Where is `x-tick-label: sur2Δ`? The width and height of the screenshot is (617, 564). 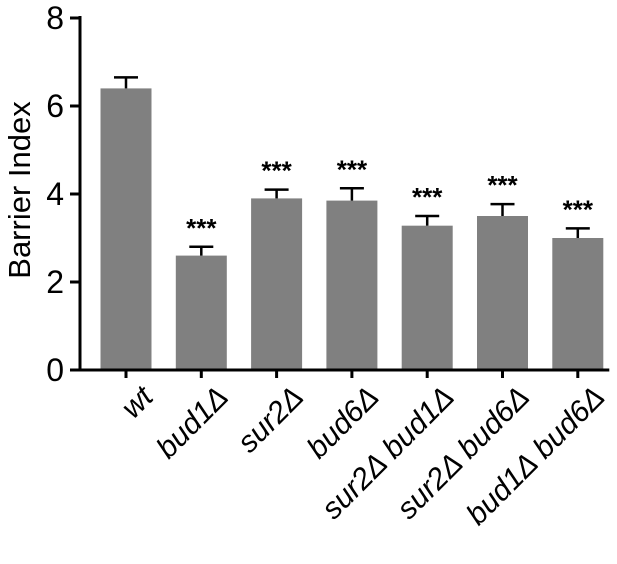
x-tick-label: sur2Δ is located at coordinates (270, 419).